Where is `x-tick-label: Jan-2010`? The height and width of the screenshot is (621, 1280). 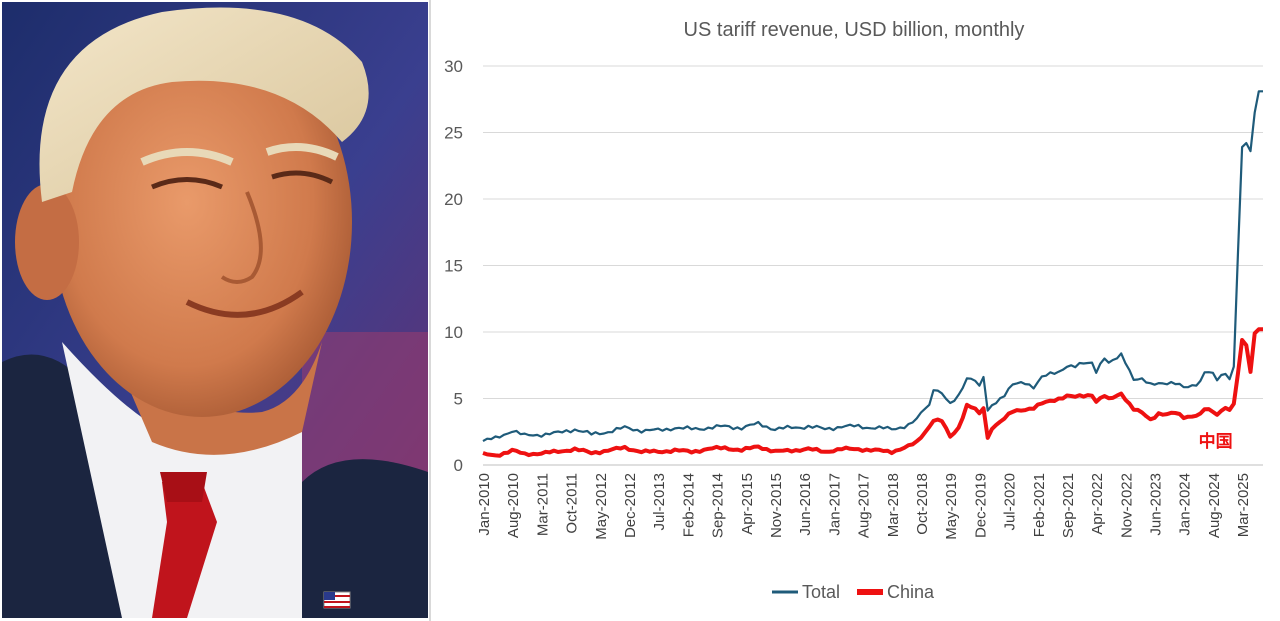 x-tick-label: Jan-2010 is located at coordinates (484, 504).